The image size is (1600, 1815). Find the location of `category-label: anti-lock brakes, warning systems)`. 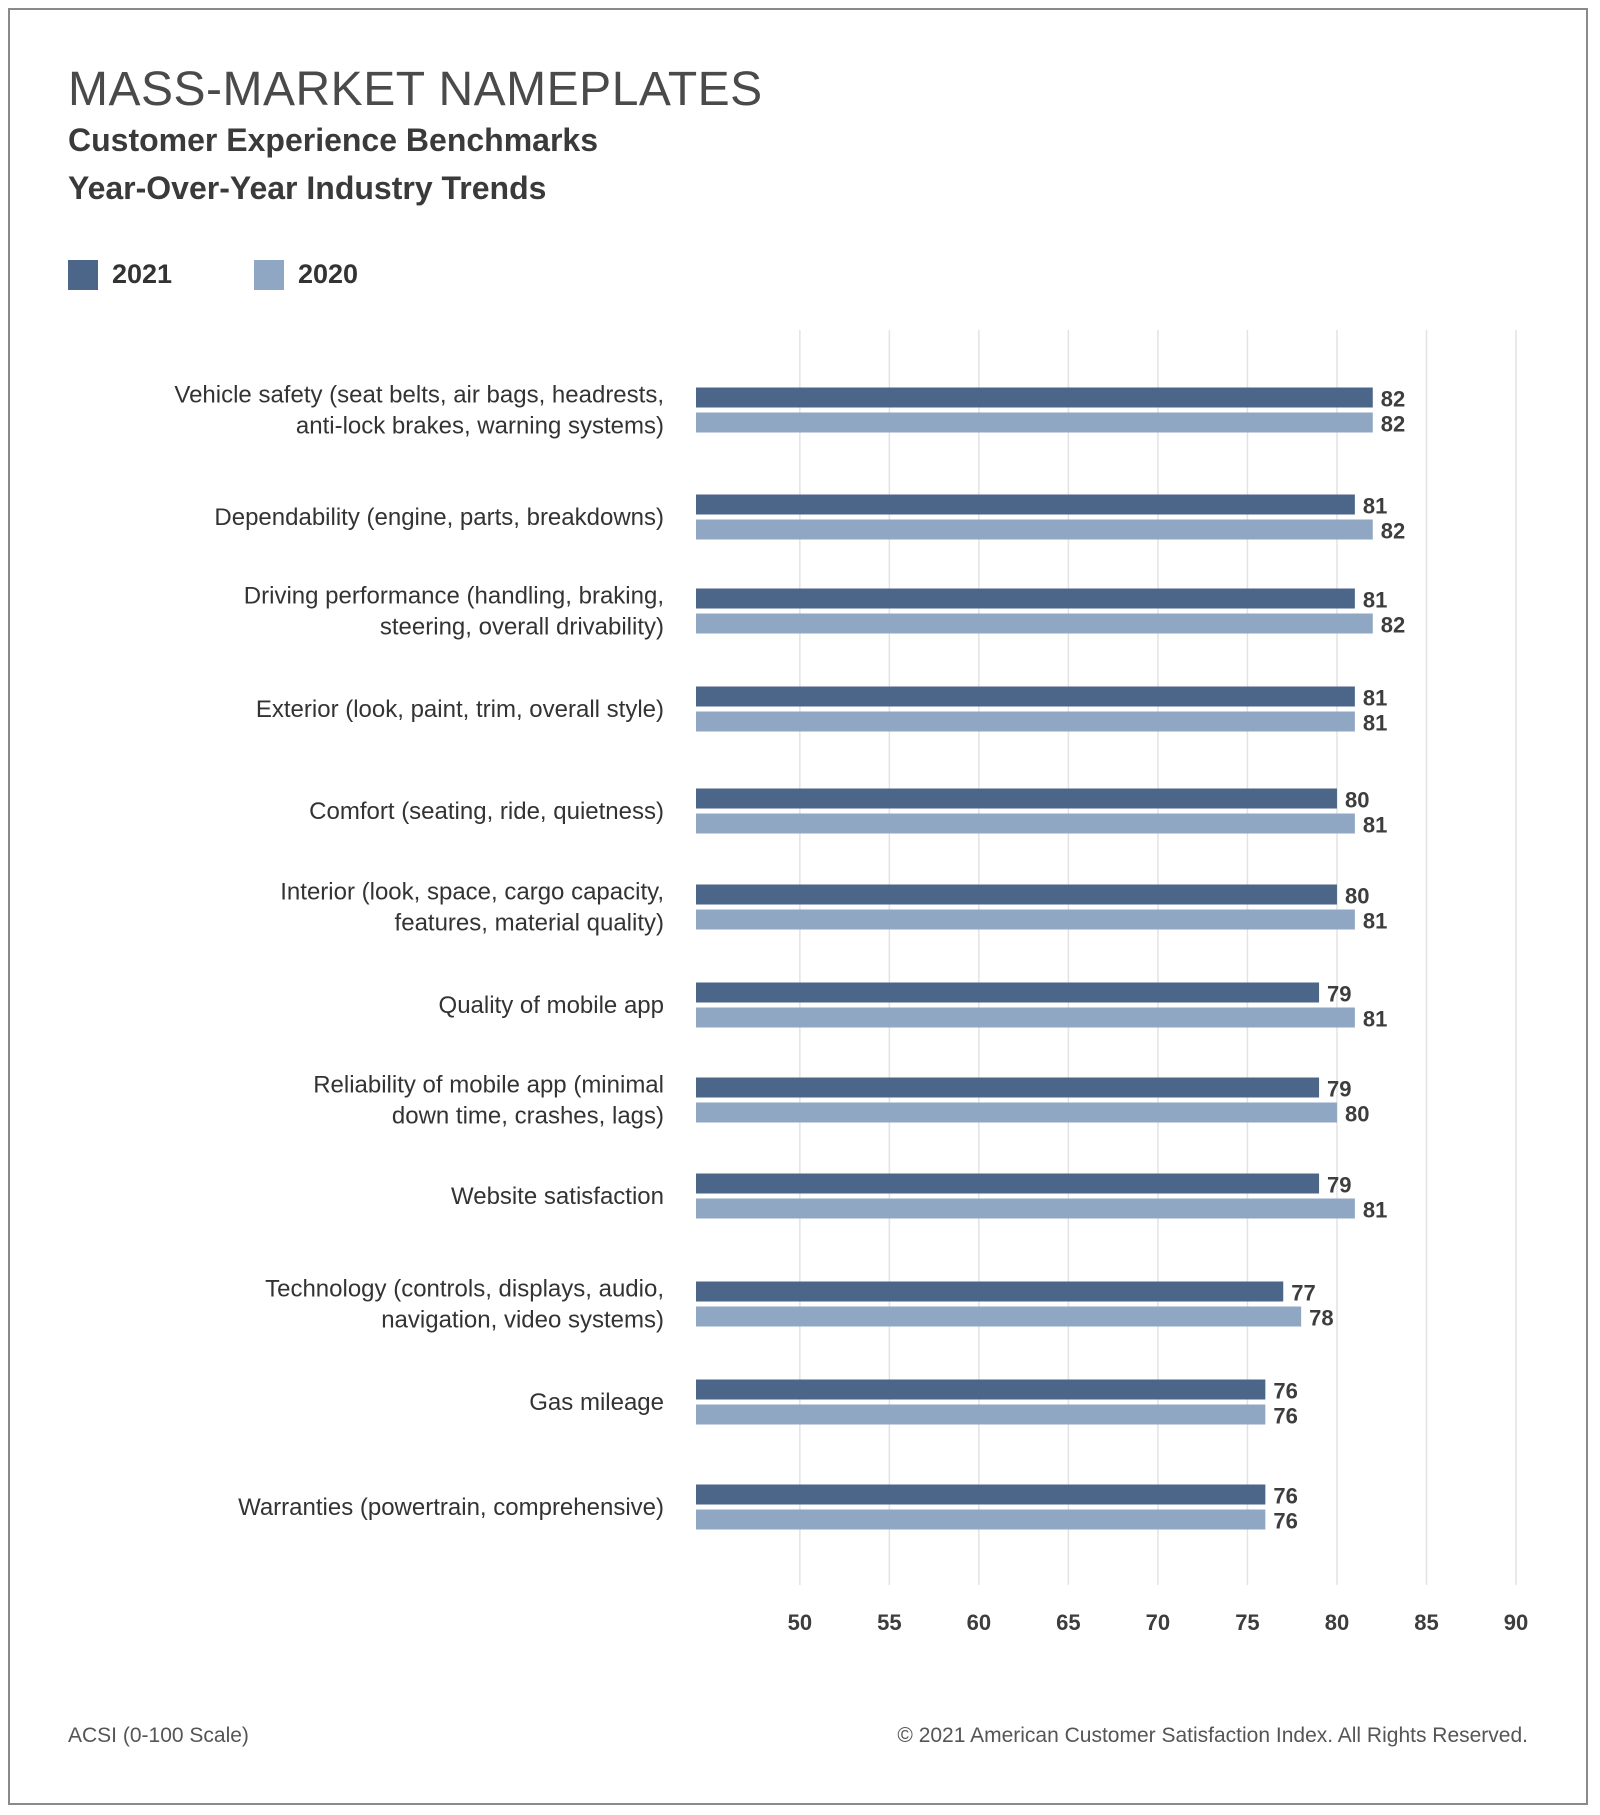

category-label: anti-lock brakes, warning systems) is located at coordinates (480, 426).